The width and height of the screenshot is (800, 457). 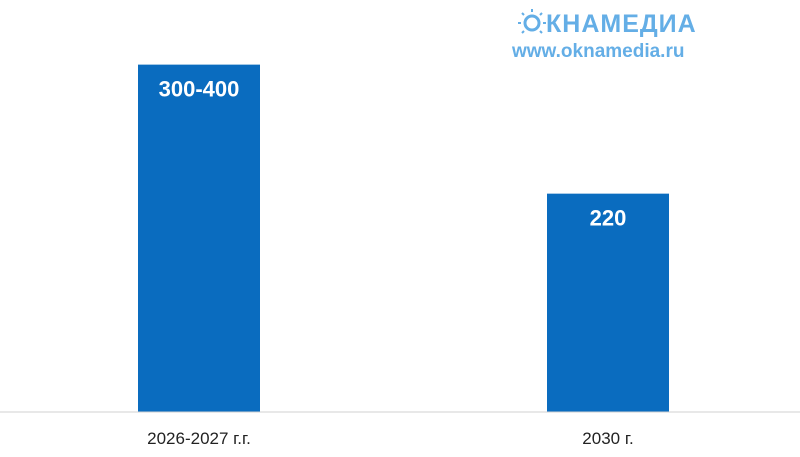 What do you see at coordinates (597, 51) in the screenshot?
I see `watermark-url: www.oknamedia.ru` at bounding box center [597, 51].